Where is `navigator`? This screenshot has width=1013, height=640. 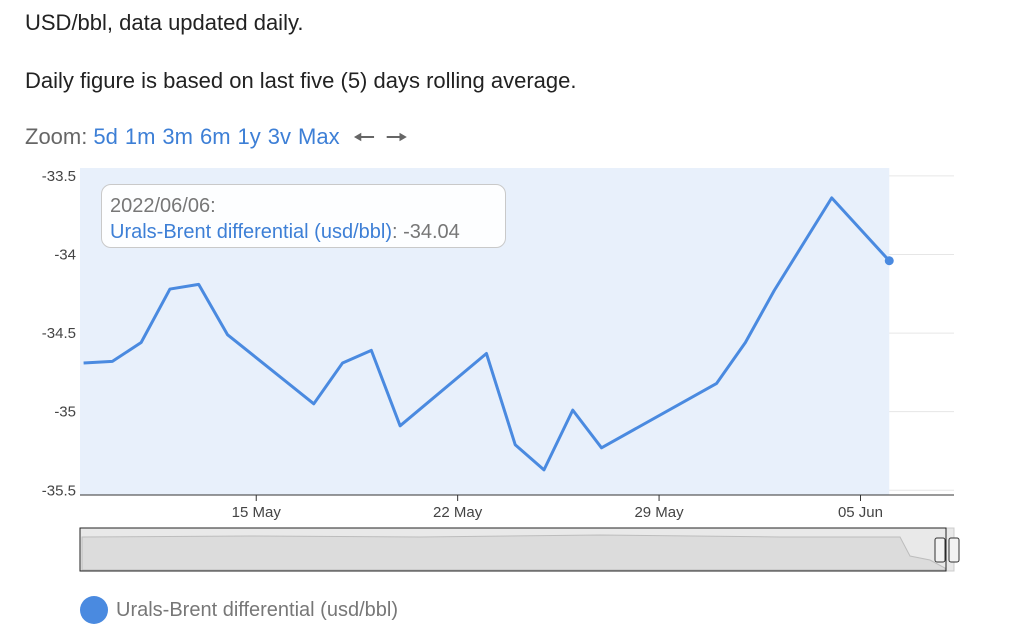
navigator is located at coordinates (519, 549).